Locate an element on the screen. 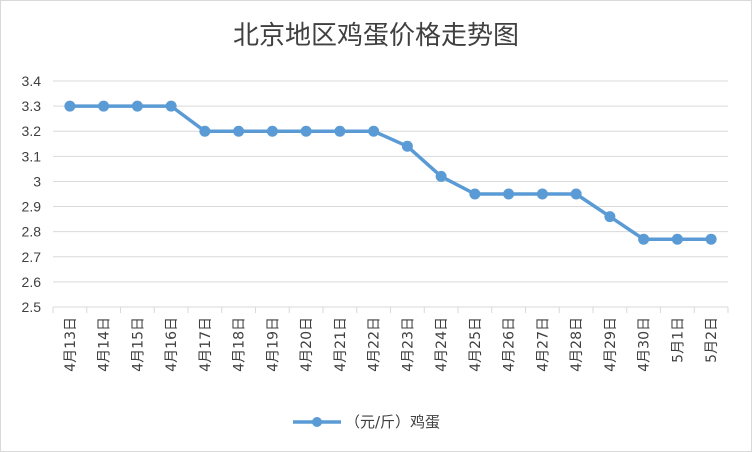  y-tick-label: 2.8 is located at coordinates (32, 232).